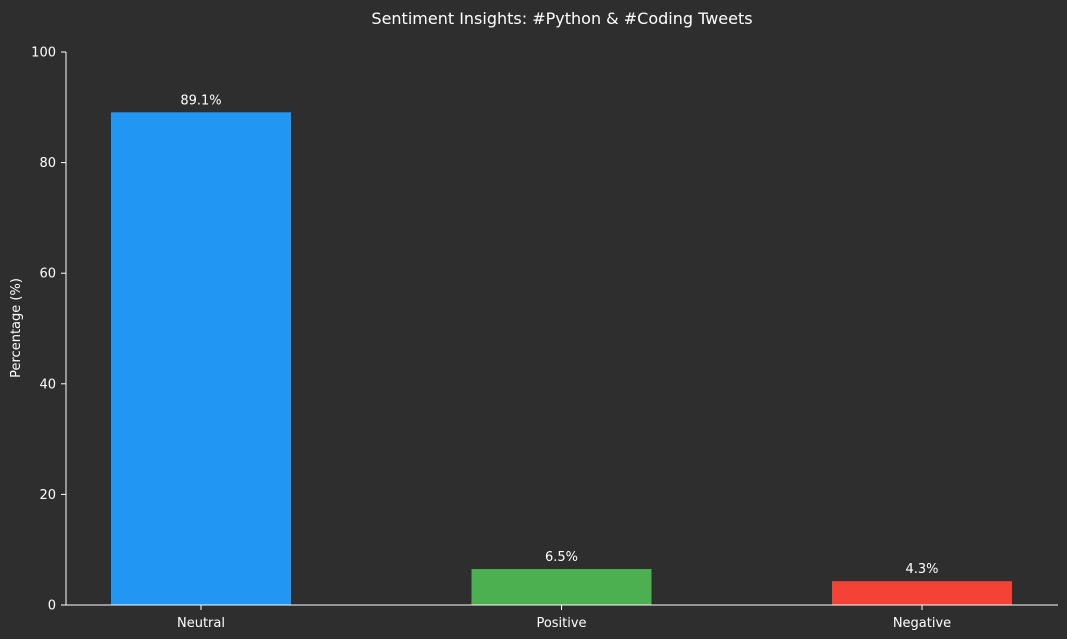 The width and height of the screenshot is (1067, 639). Describe the element at coordinates (43, 53) in the screenshot. I see `y-tick-label: 100` at that location.